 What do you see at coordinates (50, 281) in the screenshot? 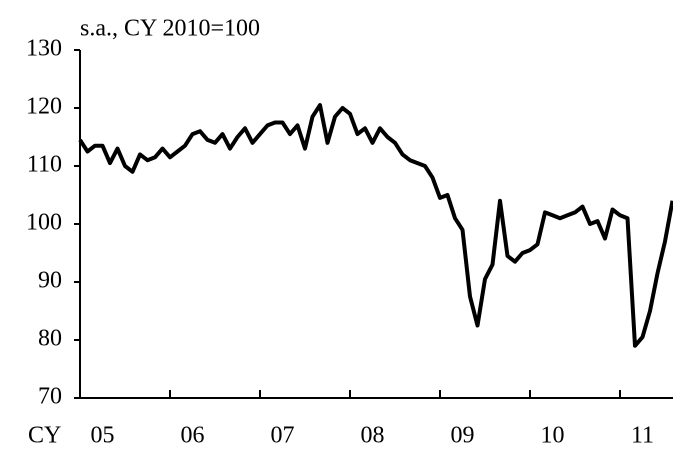
I see `y-tick-label: 90` at bounding box center [50, 281].